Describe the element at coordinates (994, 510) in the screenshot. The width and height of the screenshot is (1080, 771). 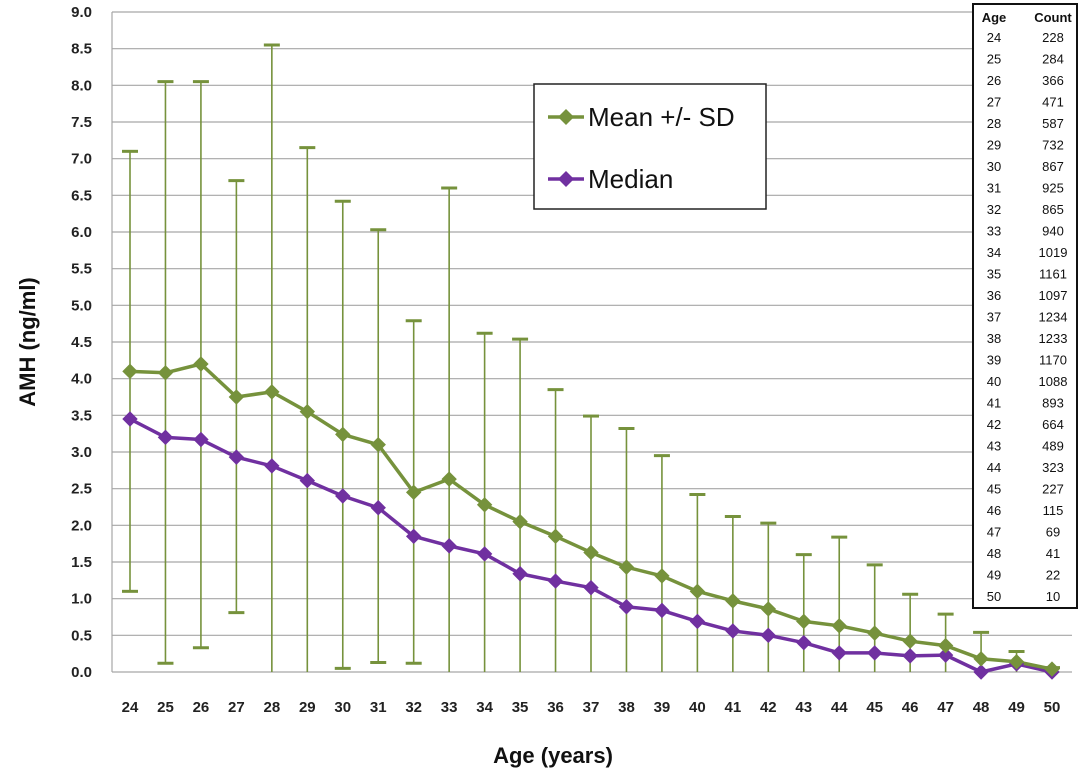
I see `table-cell-age: 46` at that location.